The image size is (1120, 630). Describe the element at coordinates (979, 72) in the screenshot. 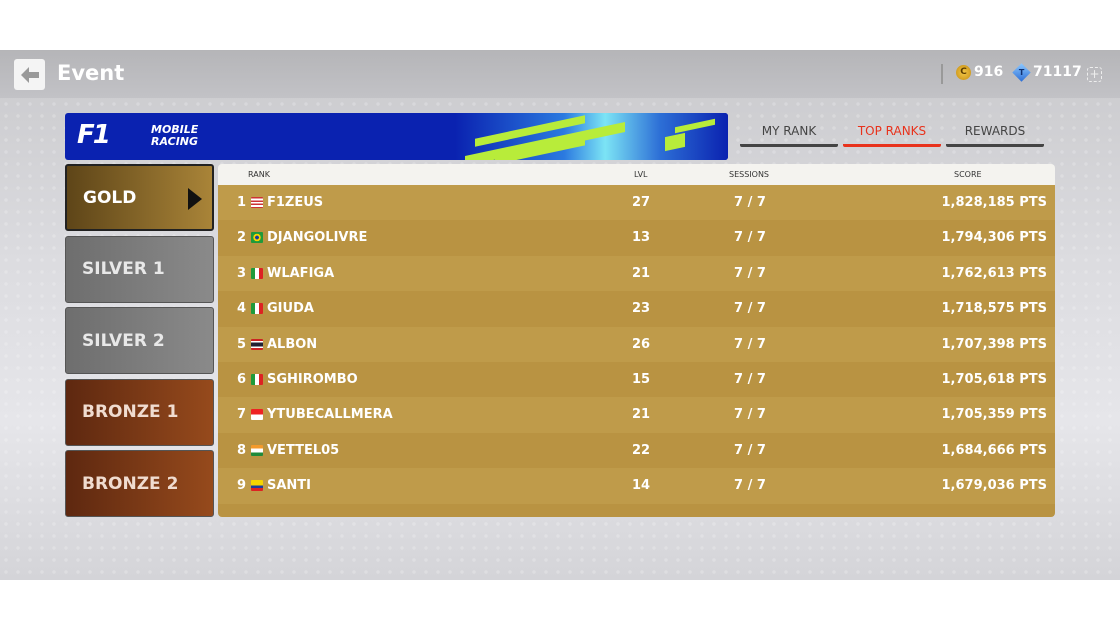

I see `coin-balance: C 916` at that location.